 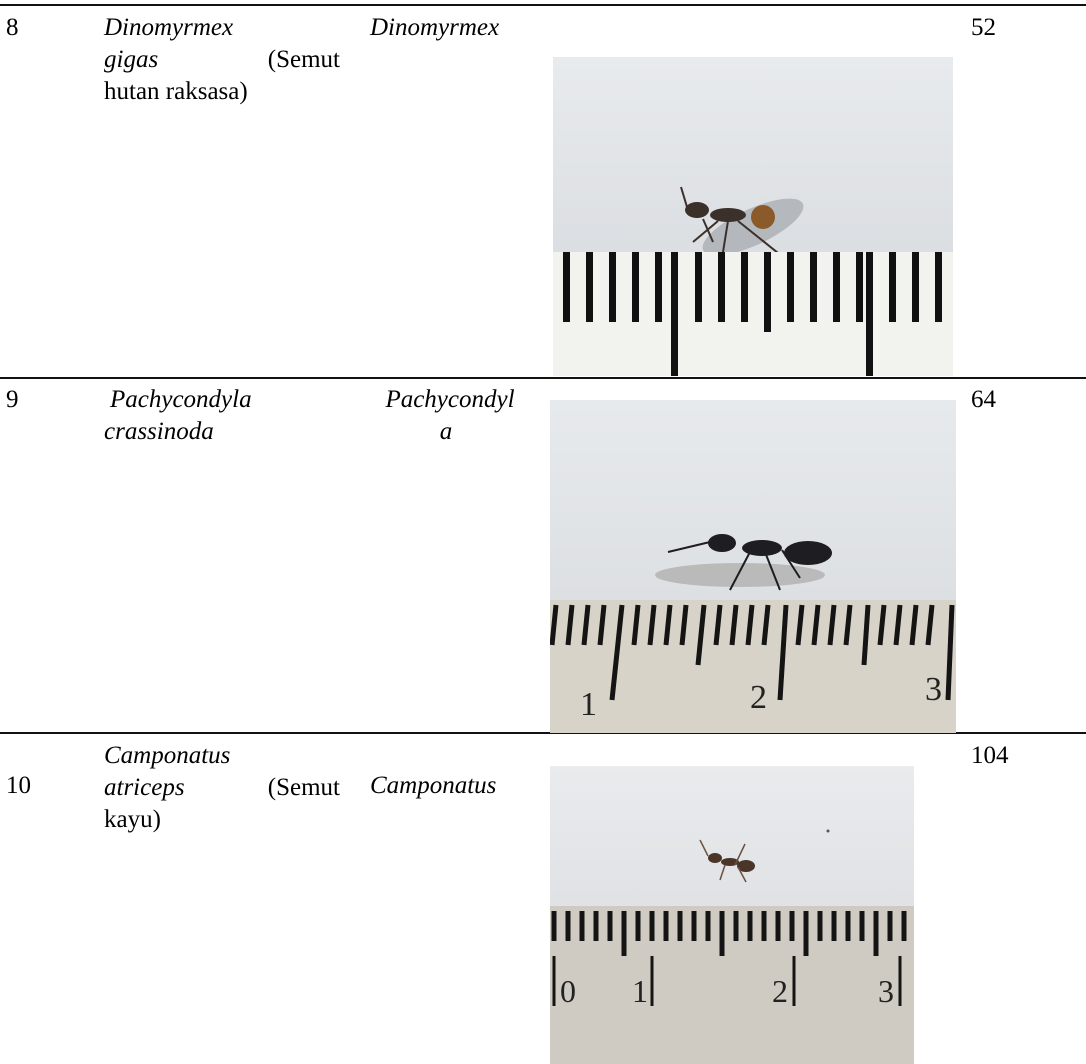 I want to click on genus-line: a, so click(x=446, y=431).